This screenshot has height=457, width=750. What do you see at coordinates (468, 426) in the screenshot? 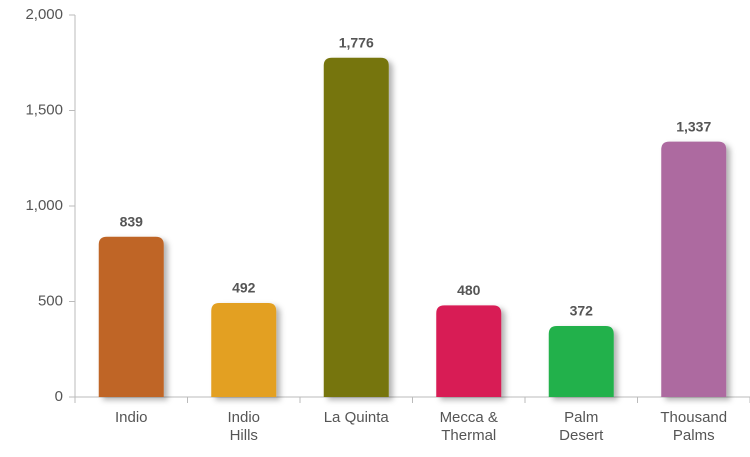
I see `x-tick-label: Mecca & Thermal` at bounding box center [468, 426].